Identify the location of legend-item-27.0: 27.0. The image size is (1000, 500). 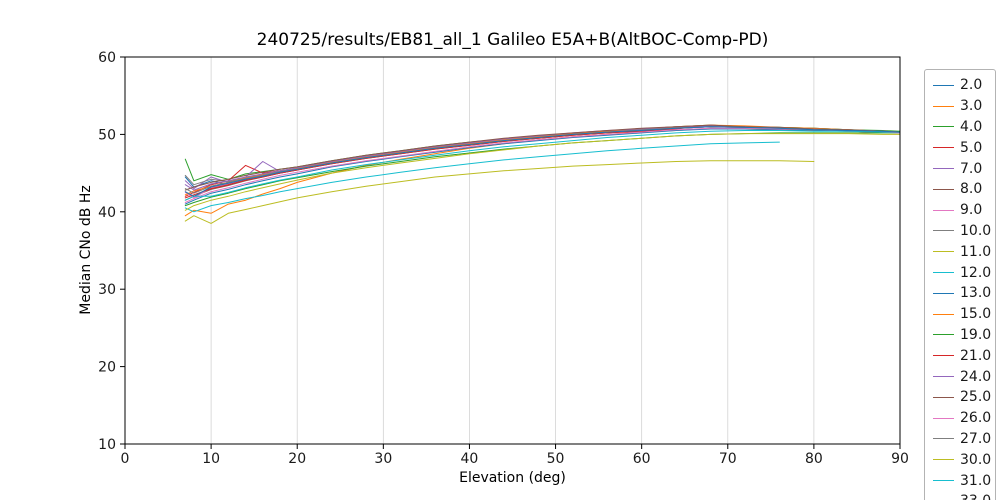
(964, 439).